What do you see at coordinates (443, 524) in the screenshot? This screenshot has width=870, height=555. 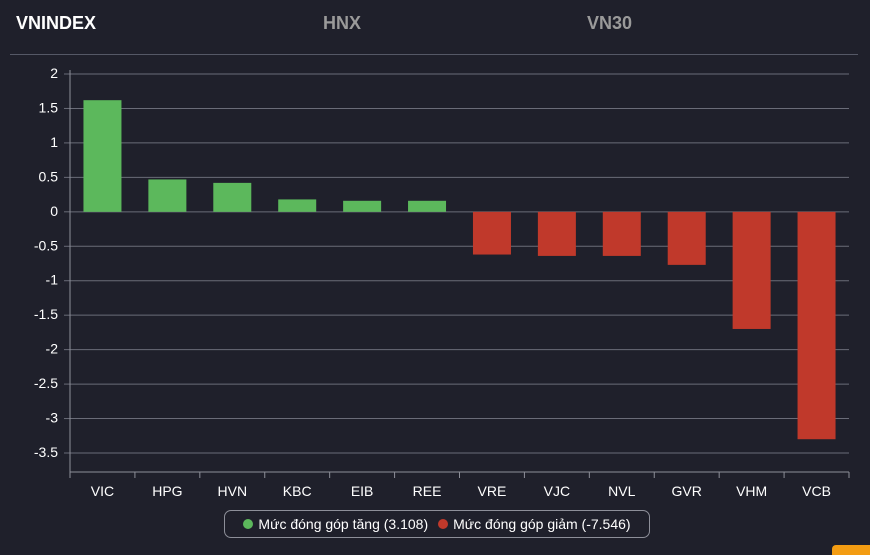 I see `legend-decrease-dot-icon` at bounding box center [443, 524].